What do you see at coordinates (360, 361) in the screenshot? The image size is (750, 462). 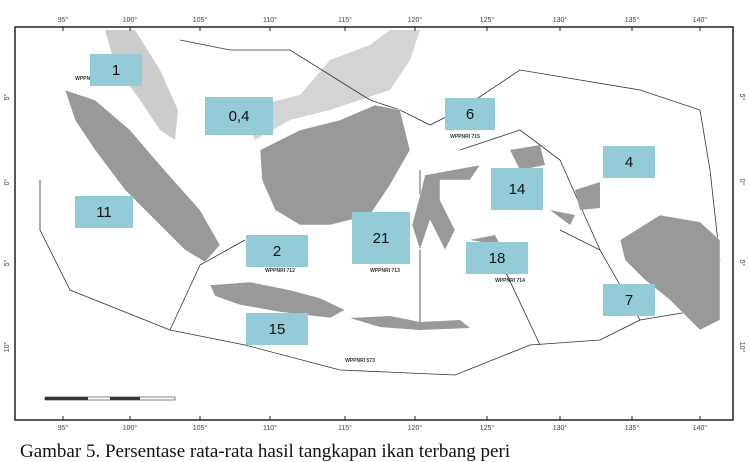 I see `wpp-label: WPPNRI 573` at bounding box center [360, 361].